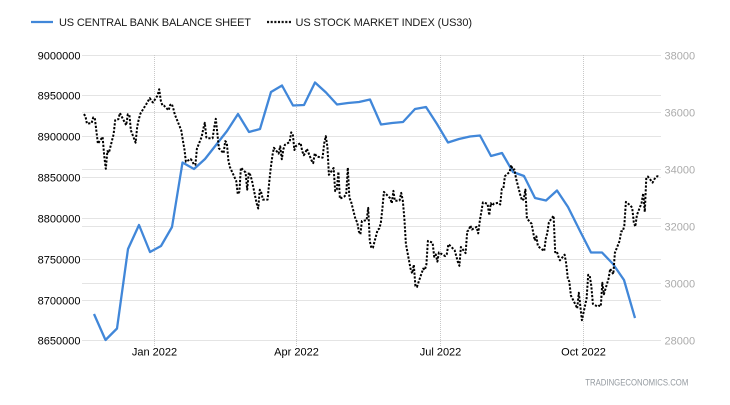 The height and width of the screenshot is (405, 730). What do you see at coordinates (59, 138) in the screenshot?
I see `svg-text: 8900000` at bounding box center [59, 138].